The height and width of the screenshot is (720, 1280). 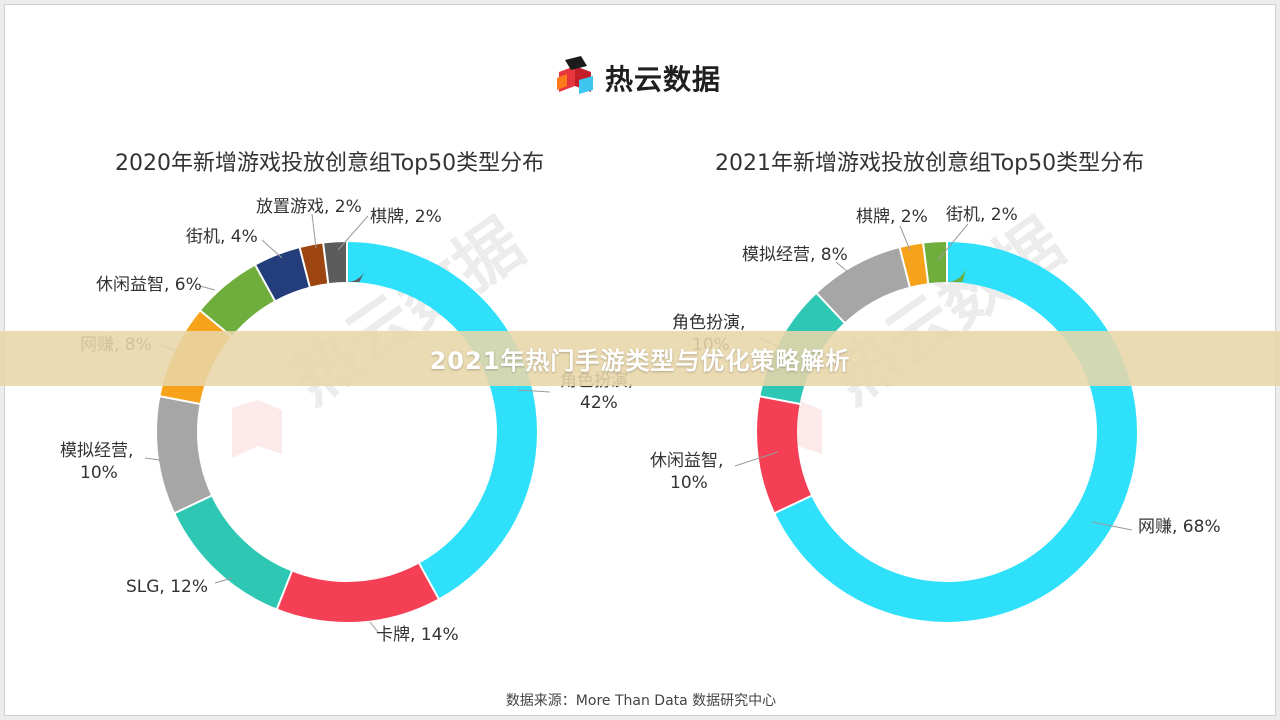 I want to click on slice-label: 角色扮演,, so click(x=708, y=323).